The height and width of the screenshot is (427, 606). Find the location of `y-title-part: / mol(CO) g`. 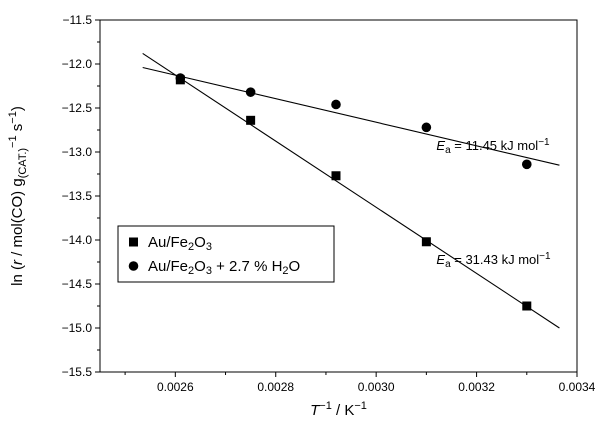

y-title-part: / mol(CO) g is located at coordinates (17, 219).